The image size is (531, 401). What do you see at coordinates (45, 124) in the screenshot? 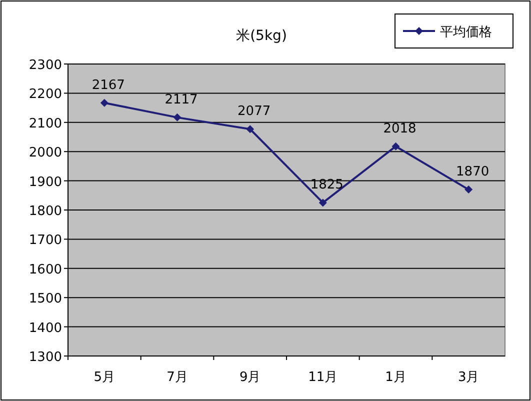
I see `y-tick-label: 2100` at bounding box center [45, 124].